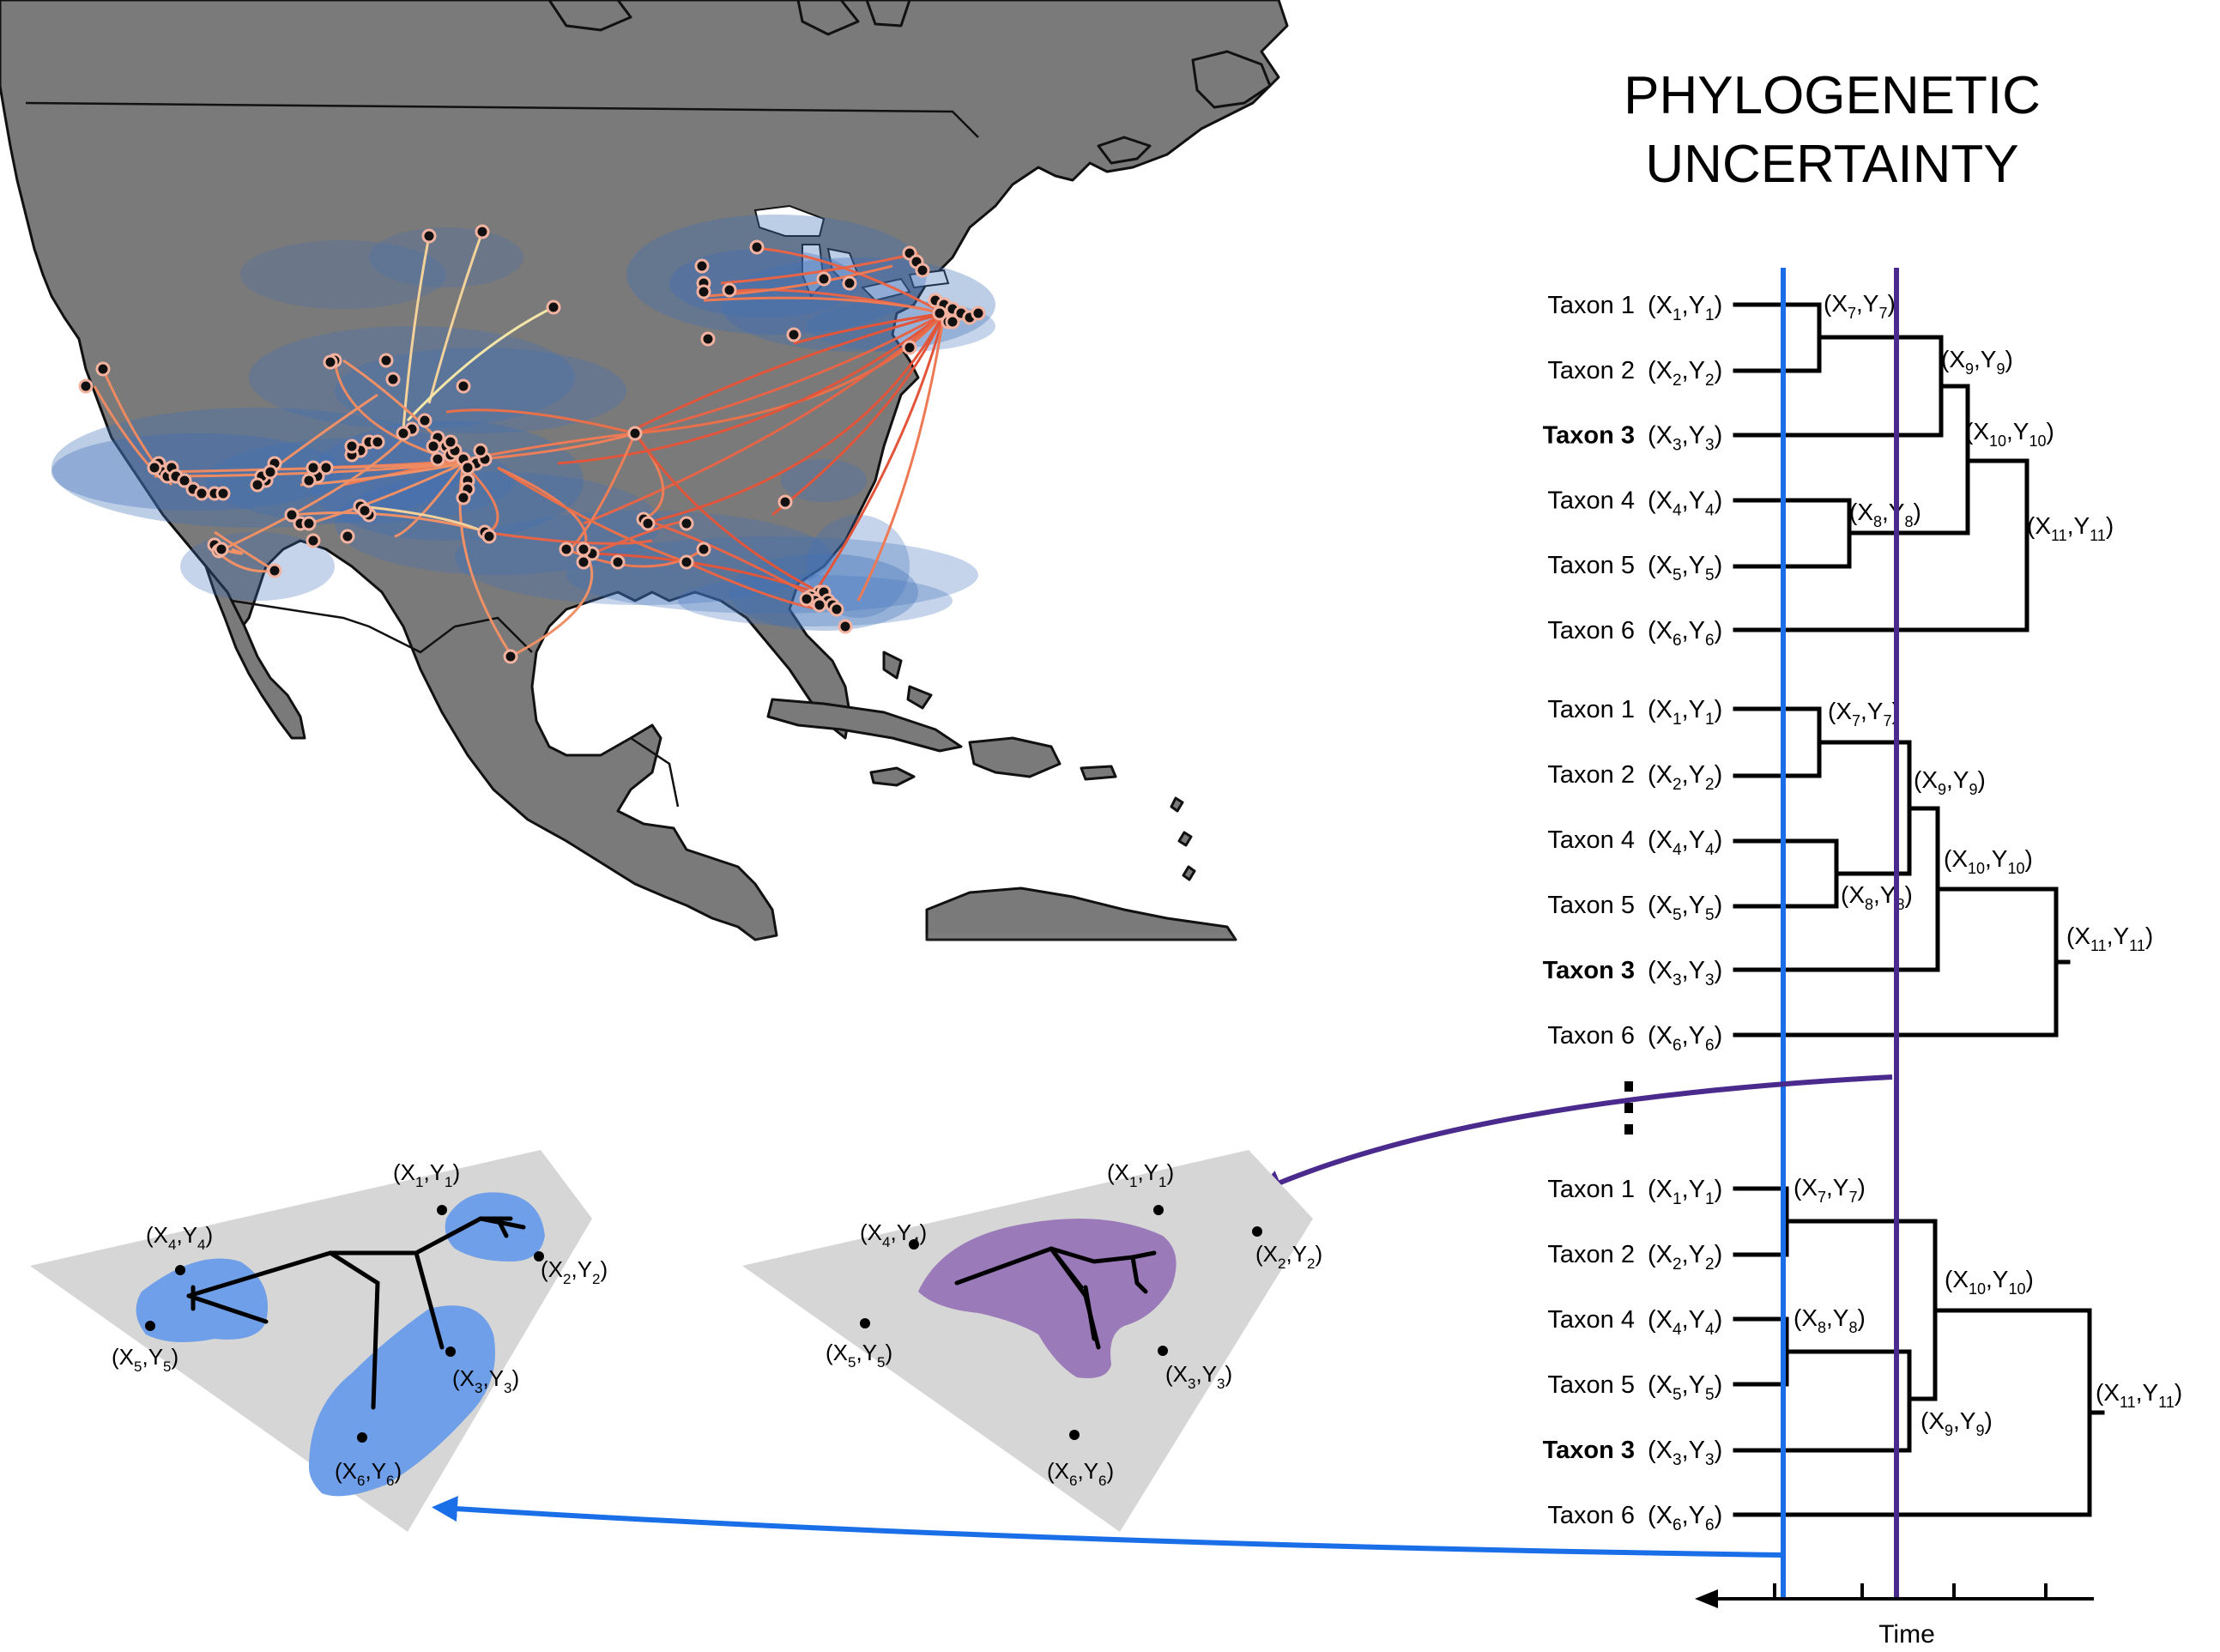 The image size is (2220, 1652). Describe the element at coordinates (1860, 306) in the screenshot. I see `tree-1-node-label: (X7,Y7)` at that location.